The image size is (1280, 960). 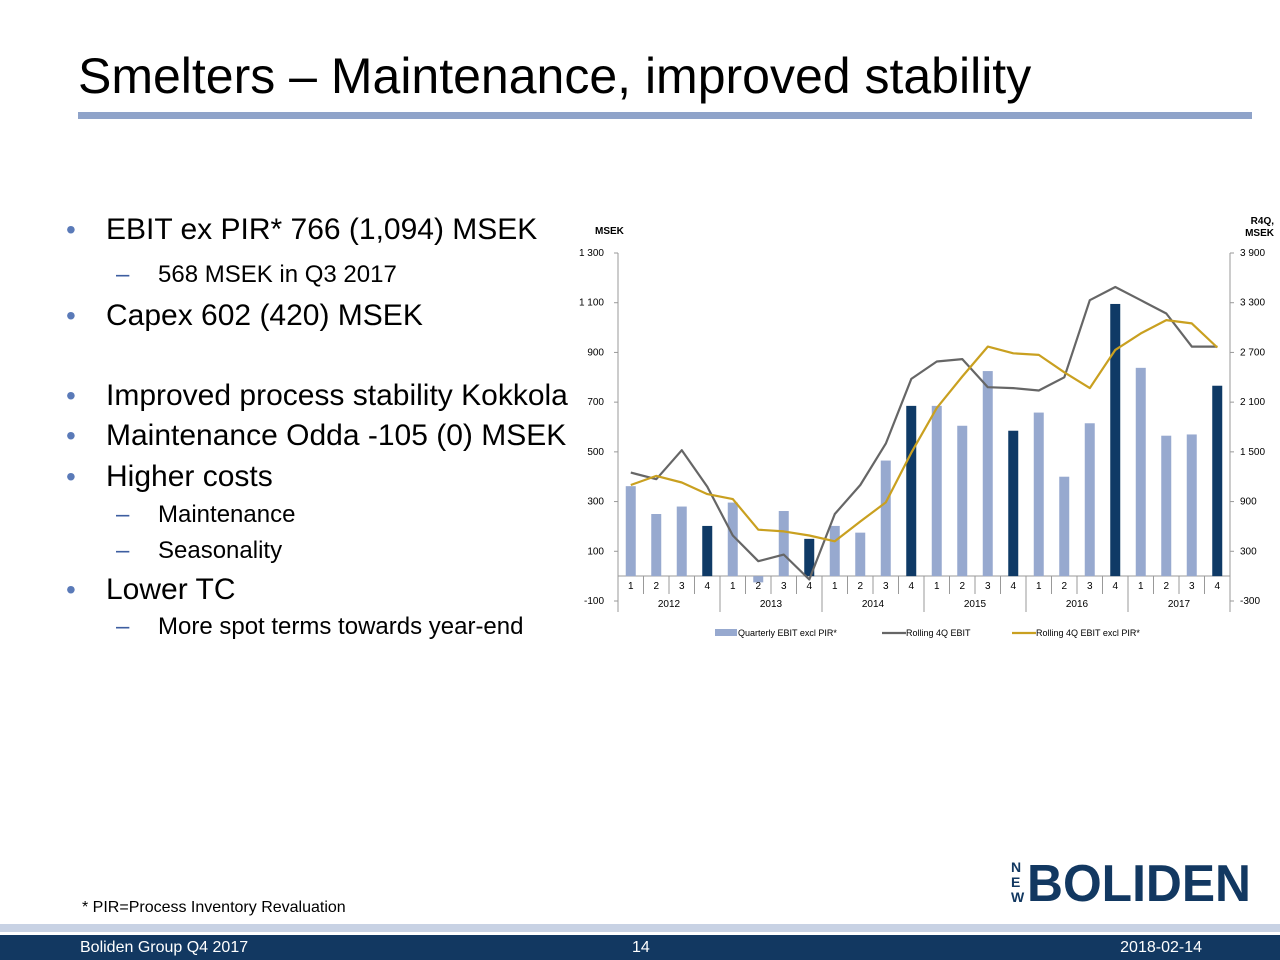 What do you see at coordinates (1252, 402) in the screenshot?
I see `right-tick-label: 2 100` at bounding box center [1252, 402].